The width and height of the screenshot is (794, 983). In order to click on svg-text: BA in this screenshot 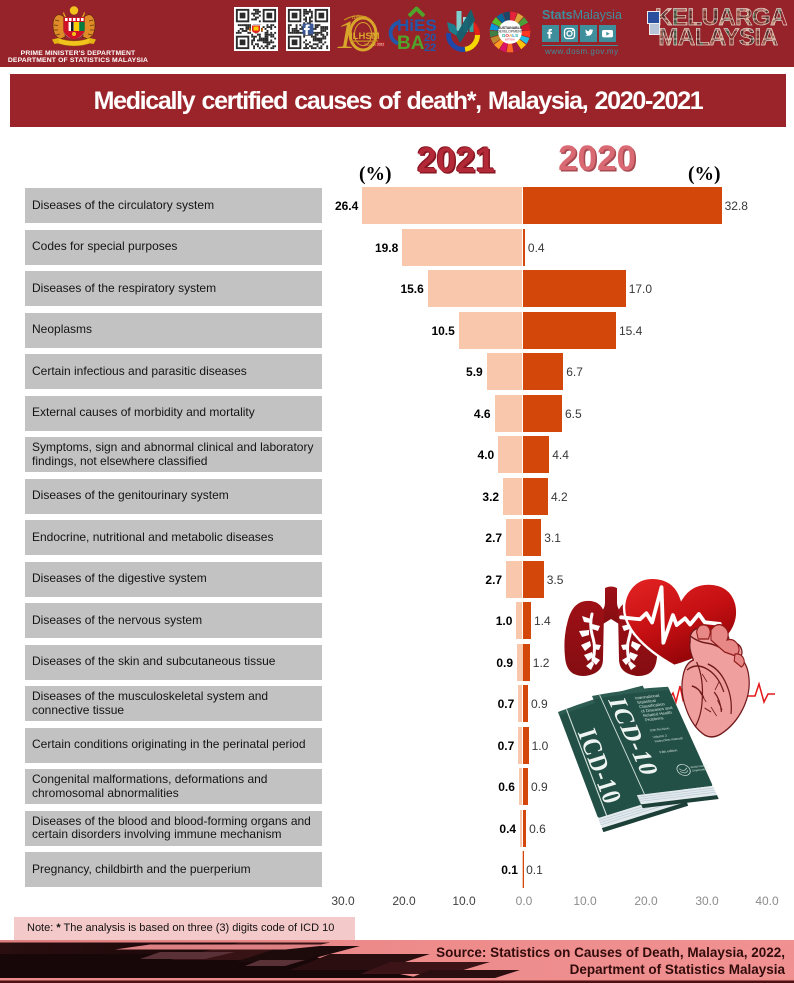, I will do `click(411, 43)`.